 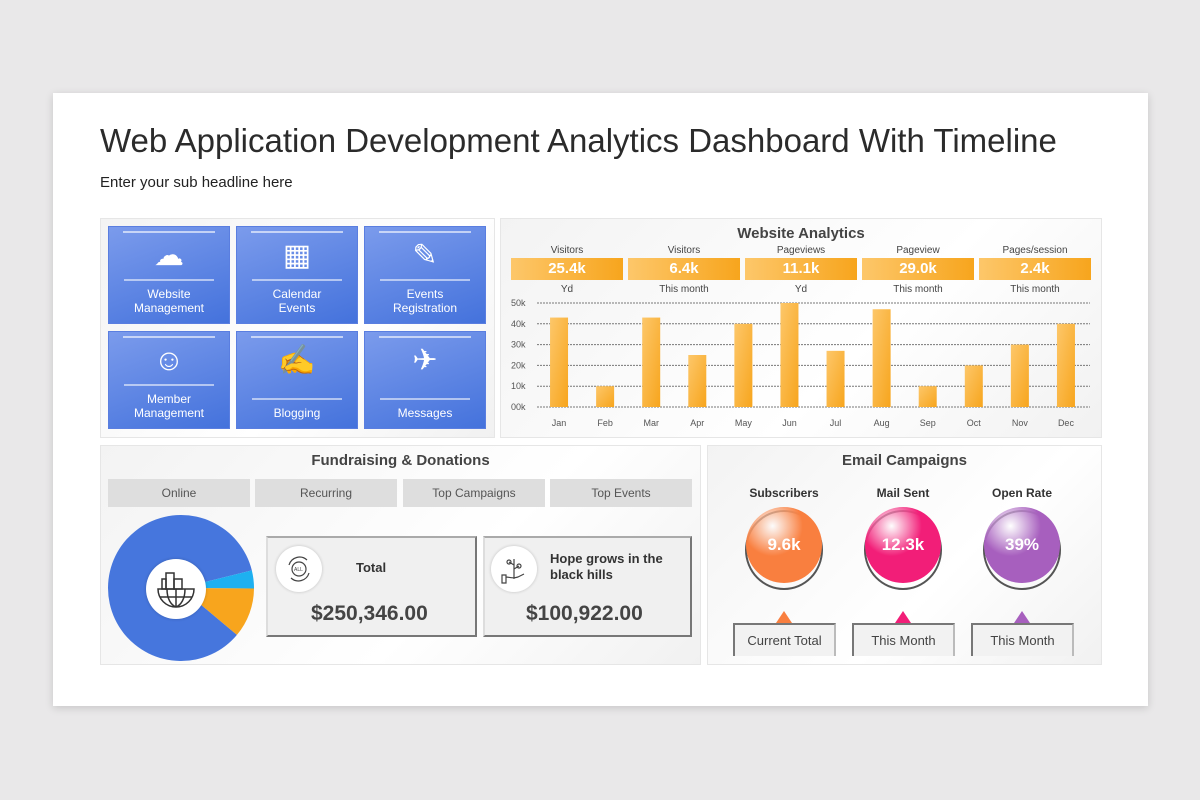 What do you see at coordinates (801, 250) in the screenshot?
I see `kpi-label: Pageviews` at bounding box center [801, 250].